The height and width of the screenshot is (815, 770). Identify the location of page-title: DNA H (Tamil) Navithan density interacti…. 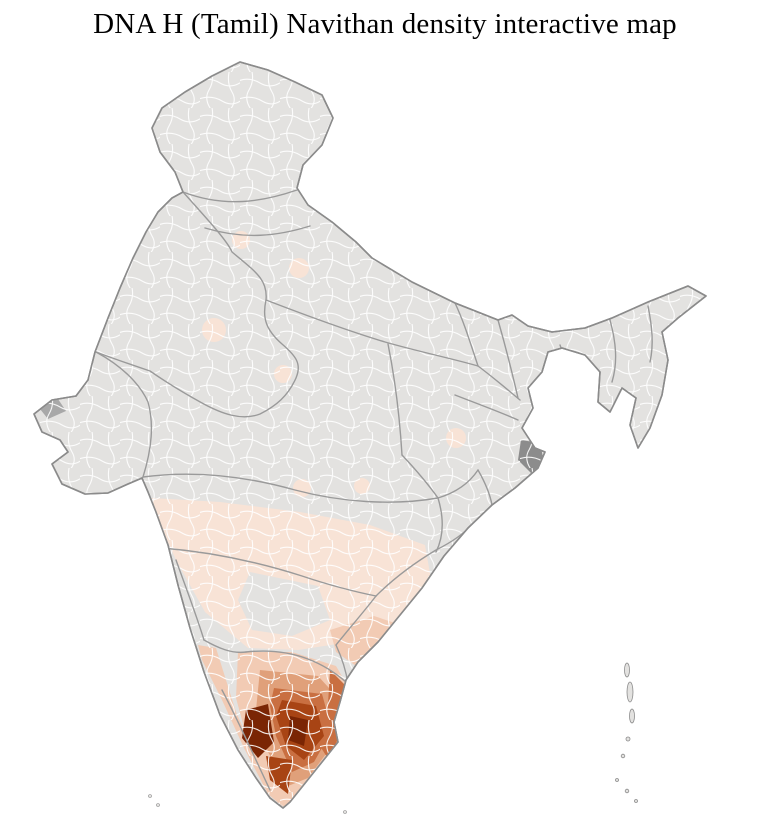
(385, 24).